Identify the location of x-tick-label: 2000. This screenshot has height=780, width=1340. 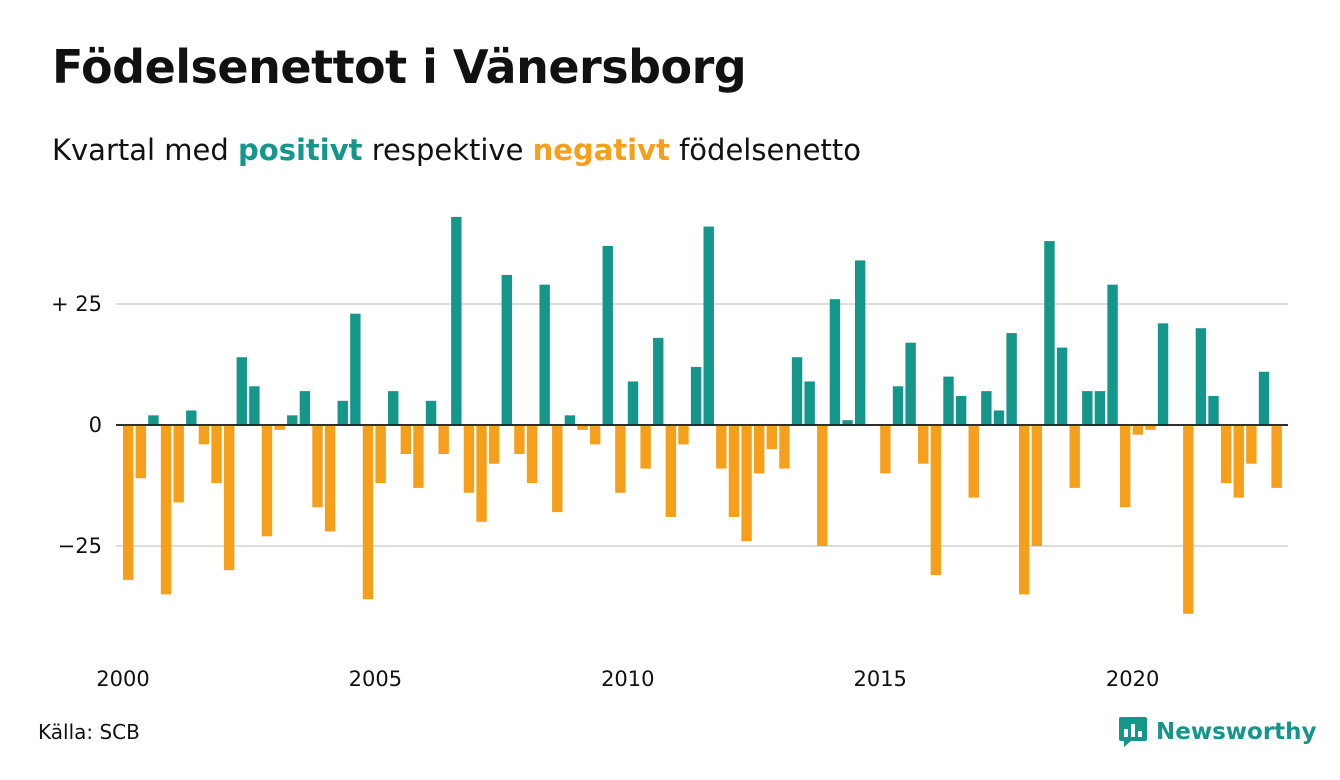
(122, 679).